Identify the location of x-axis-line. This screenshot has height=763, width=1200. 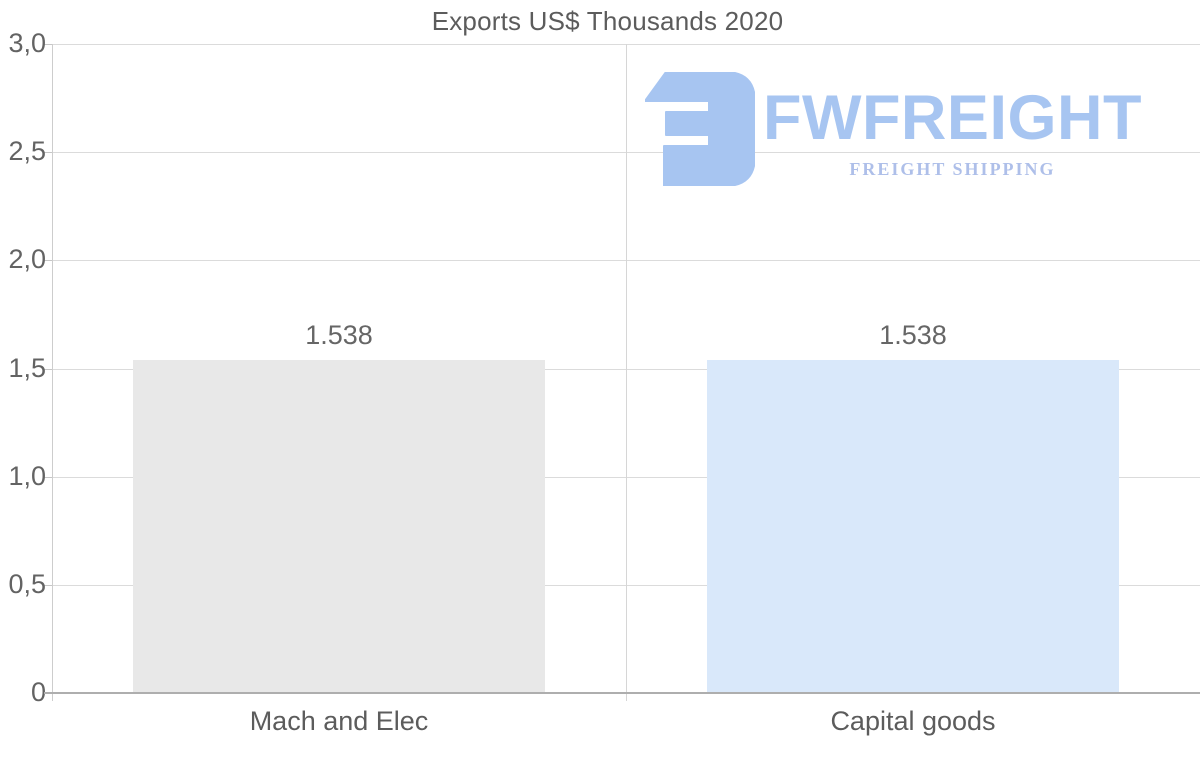
(622, 693).